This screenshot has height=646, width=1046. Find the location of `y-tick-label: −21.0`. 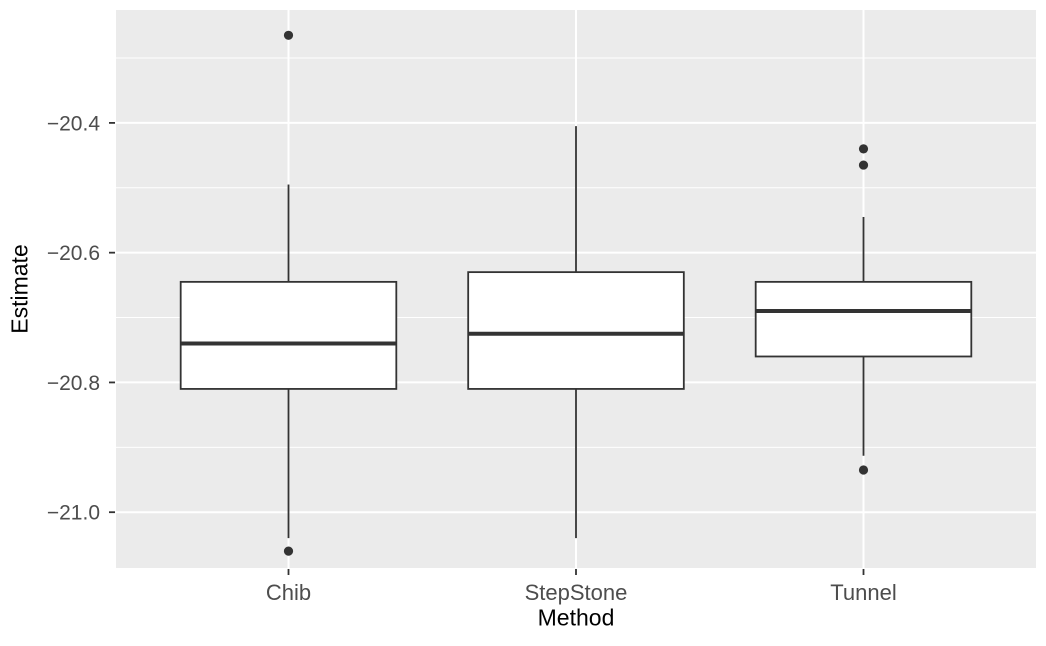

y-tick-label: −21.0 is located at coordinates (73, 513).